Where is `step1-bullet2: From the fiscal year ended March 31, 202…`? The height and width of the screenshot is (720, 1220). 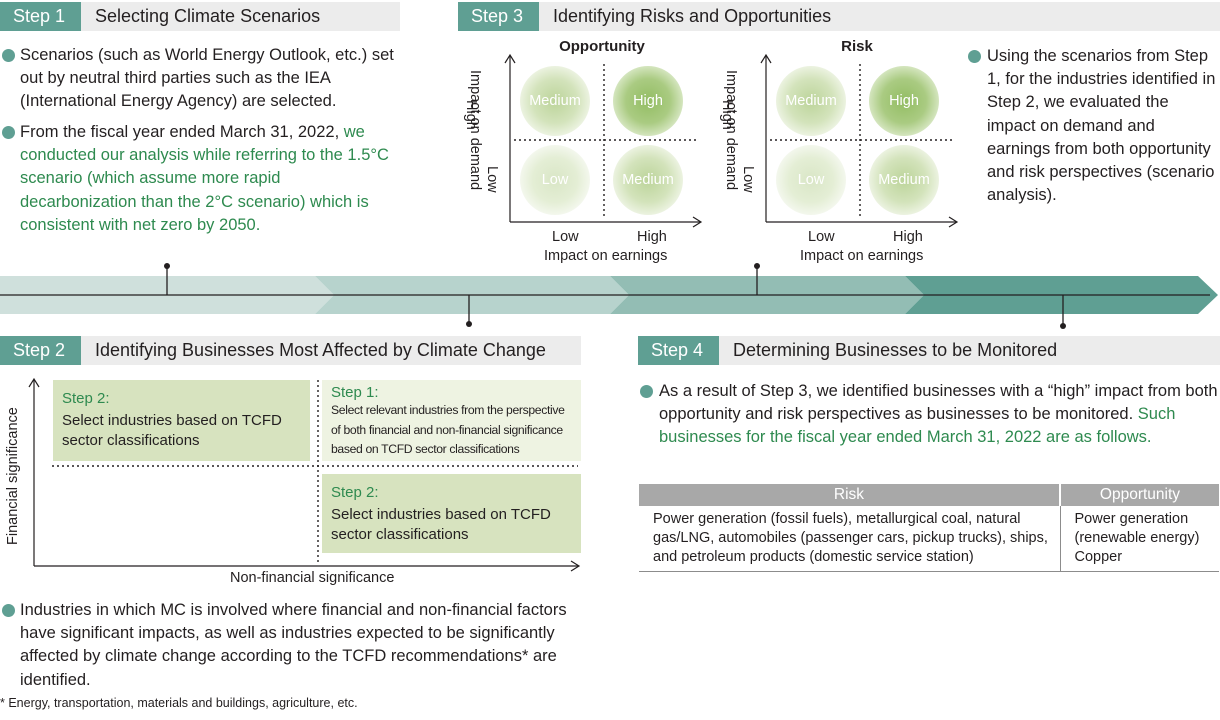
step1-bullet2: From the fiscal year ended March 31, 202… is located at coordinates (207, 179).